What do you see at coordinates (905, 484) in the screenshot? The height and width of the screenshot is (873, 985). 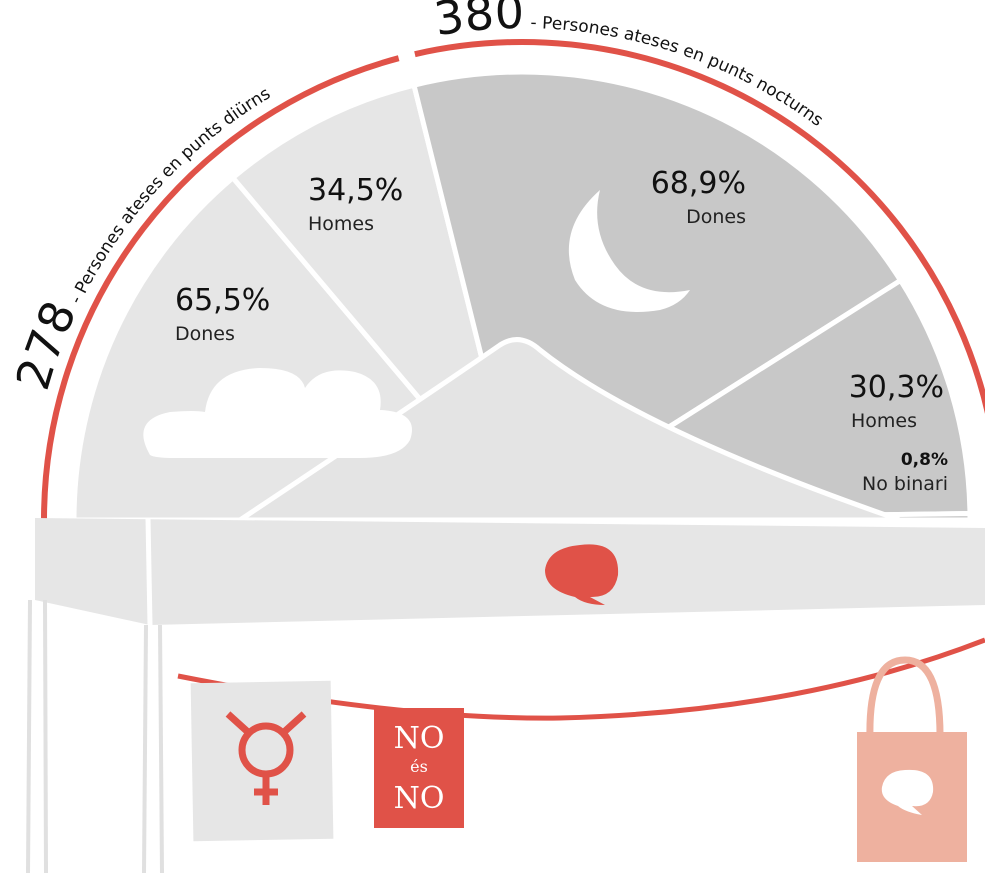 I see `seg-label: No binari` at bounding box center [905, 484].